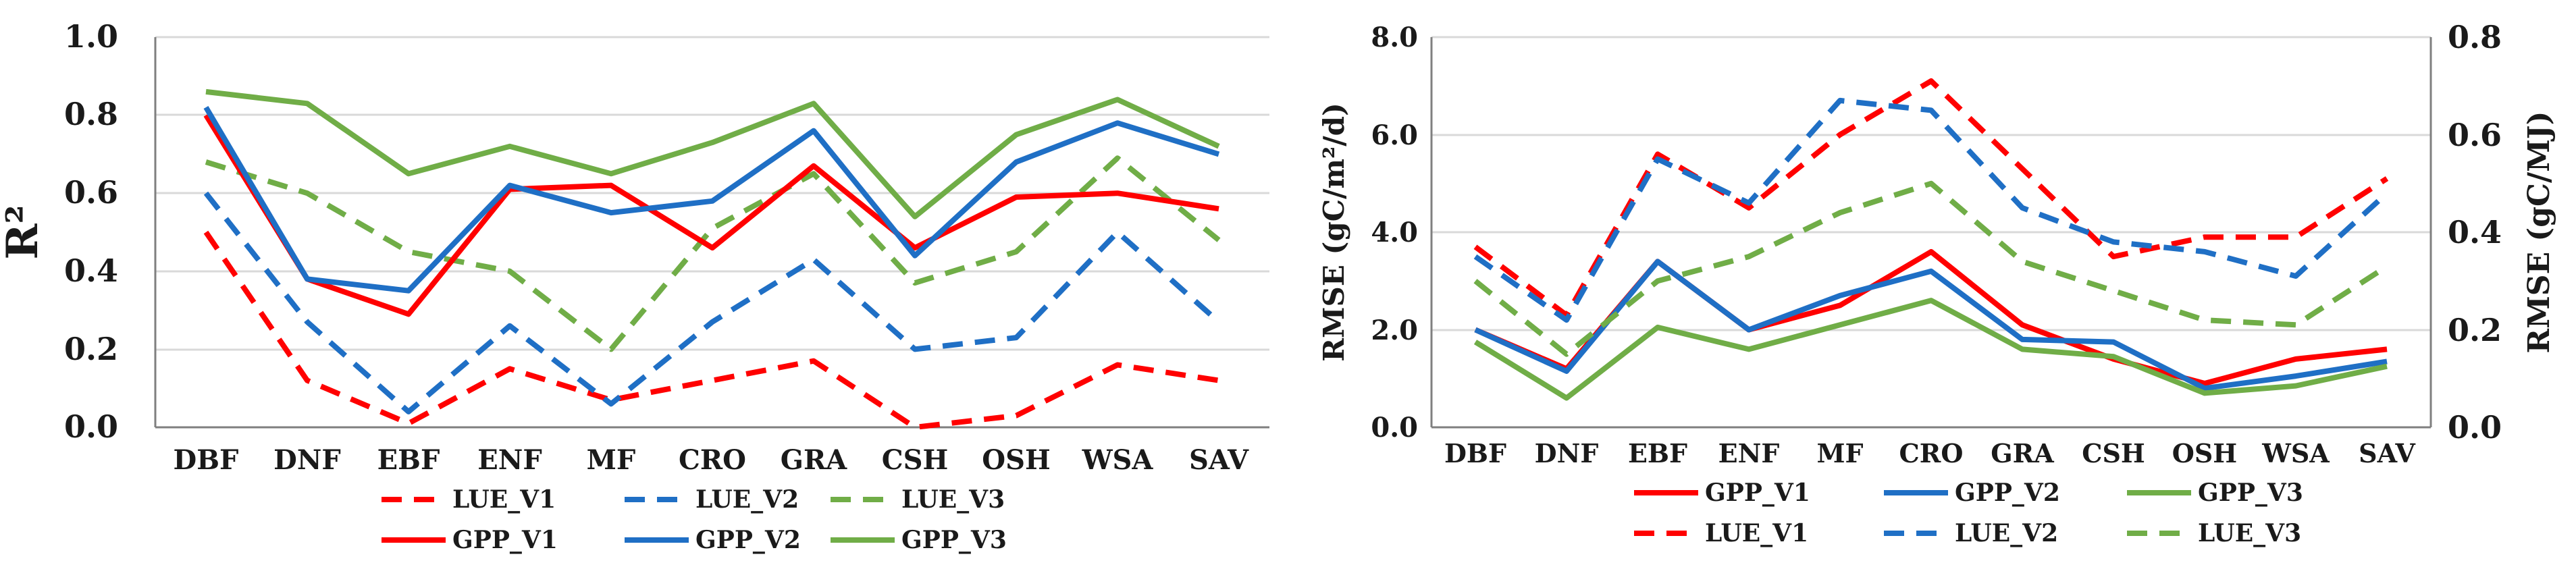 Image resolution: width=2576 pixels, height=565 pixels. What do you see at coordinates (916, 460) in the screenshot?
I see `left-x-tick-label: CSH` at bounding box center [916, 460].